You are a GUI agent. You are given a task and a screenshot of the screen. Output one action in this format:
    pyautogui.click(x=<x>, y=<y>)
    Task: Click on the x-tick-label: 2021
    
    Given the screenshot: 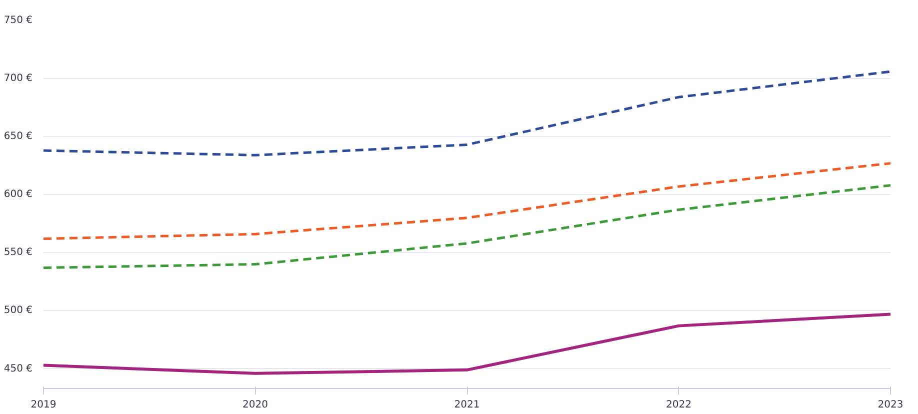 What is the action you would take?
    pyautogui.click(x=467, y=405)
    